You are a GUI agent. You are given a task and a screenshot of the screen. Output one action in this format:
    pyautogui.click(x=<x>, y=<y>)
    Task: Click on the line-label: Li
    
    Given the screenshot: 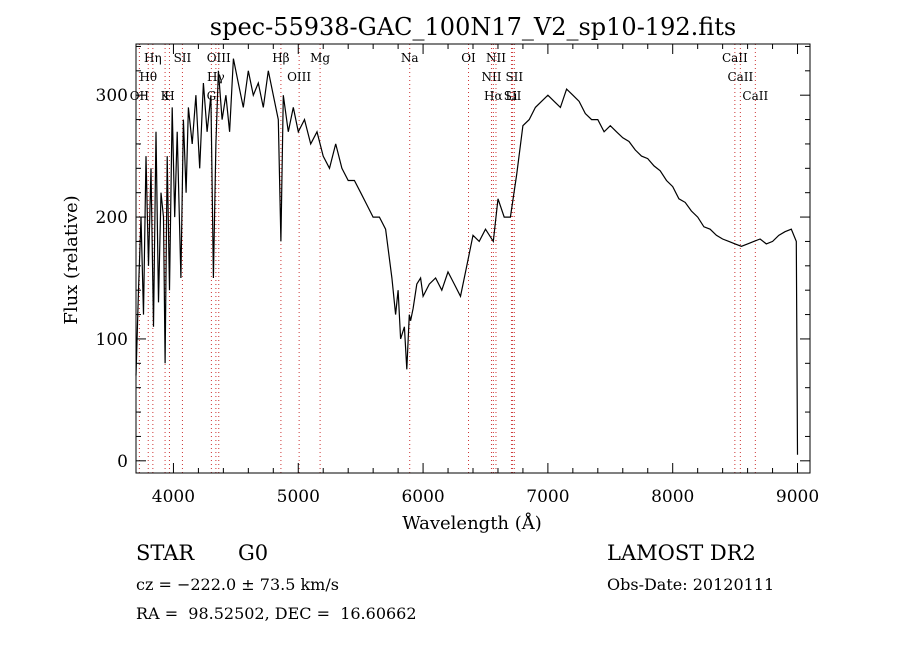 What is the action you would take?
    pyautogui.click(x=512, y=96)
    